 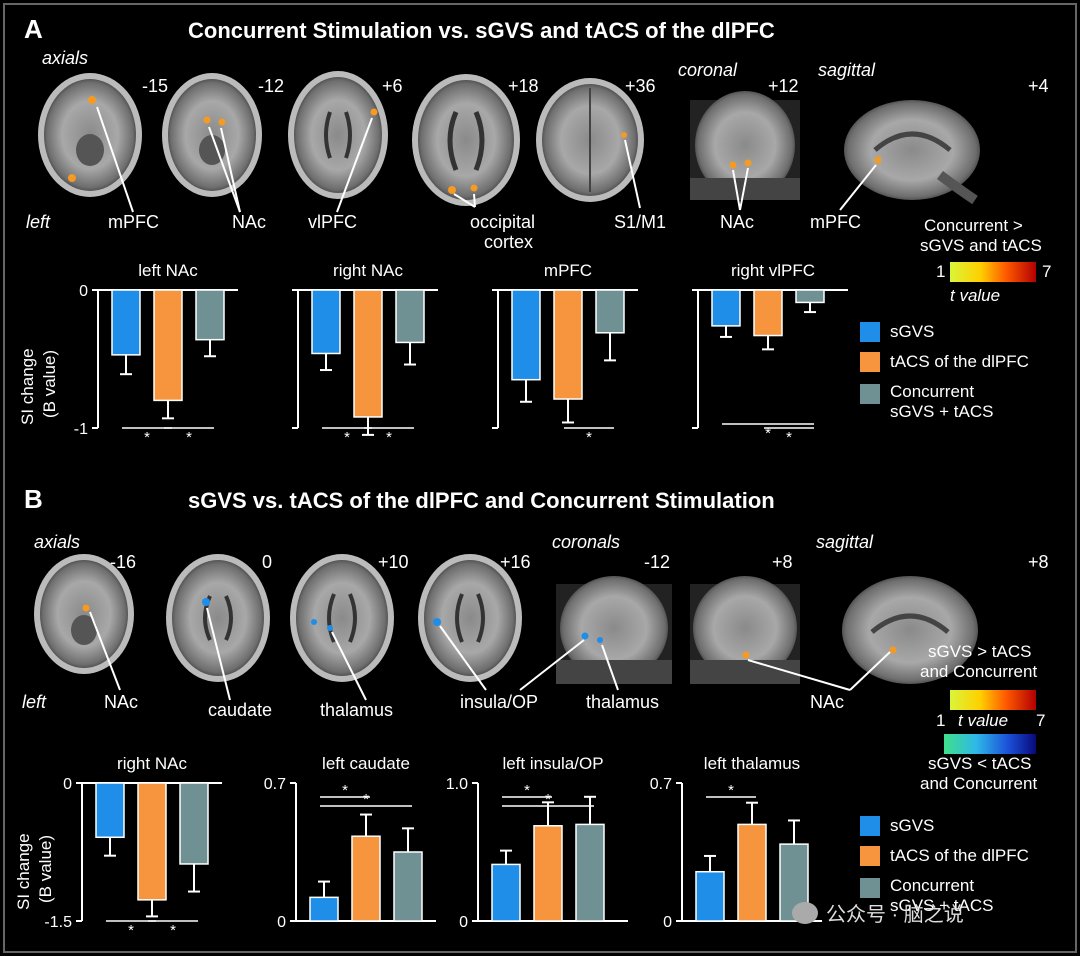 What do you see at coordinates (168, 270) in the screenshot?
I see `chart-title: left NAc` at bounding box center [168, 270].